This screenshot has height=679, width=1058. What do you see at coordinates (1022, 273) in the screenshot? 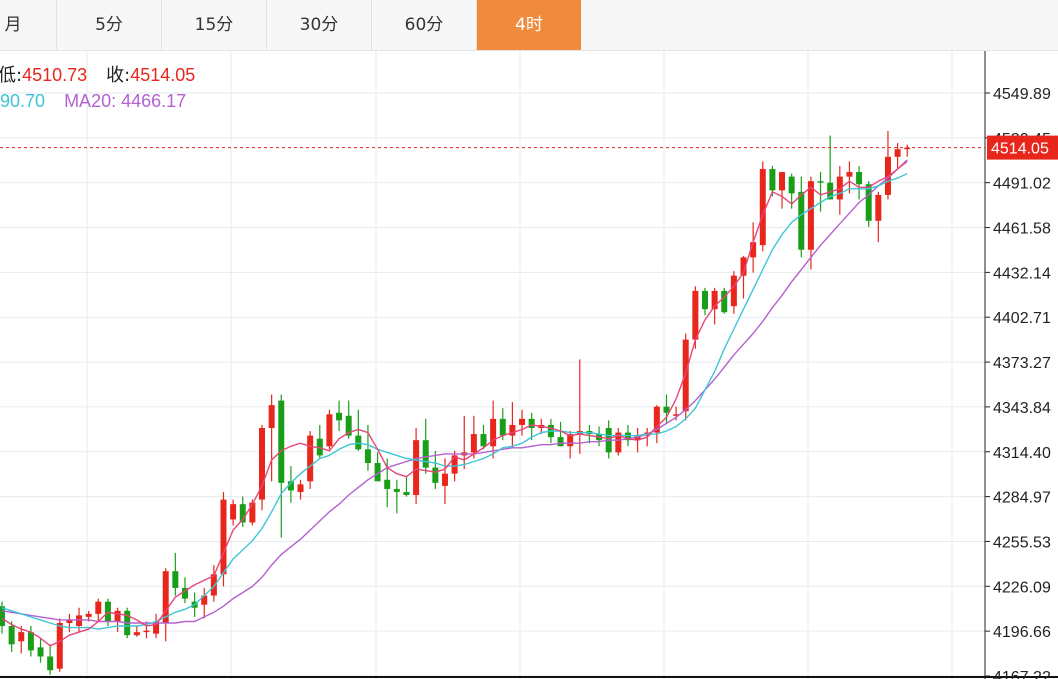
I see `y-tick-label: 4432.14` at bounding box center [1022, 273].